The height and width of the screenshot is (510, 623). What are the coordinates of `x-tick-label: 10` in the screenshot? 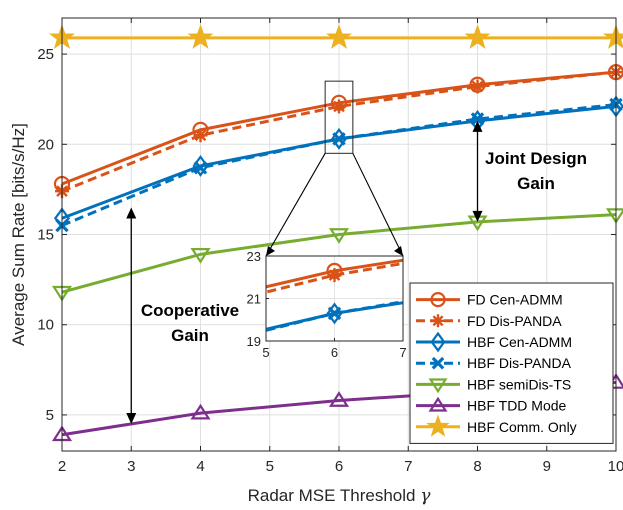 It's located at (615, 466).